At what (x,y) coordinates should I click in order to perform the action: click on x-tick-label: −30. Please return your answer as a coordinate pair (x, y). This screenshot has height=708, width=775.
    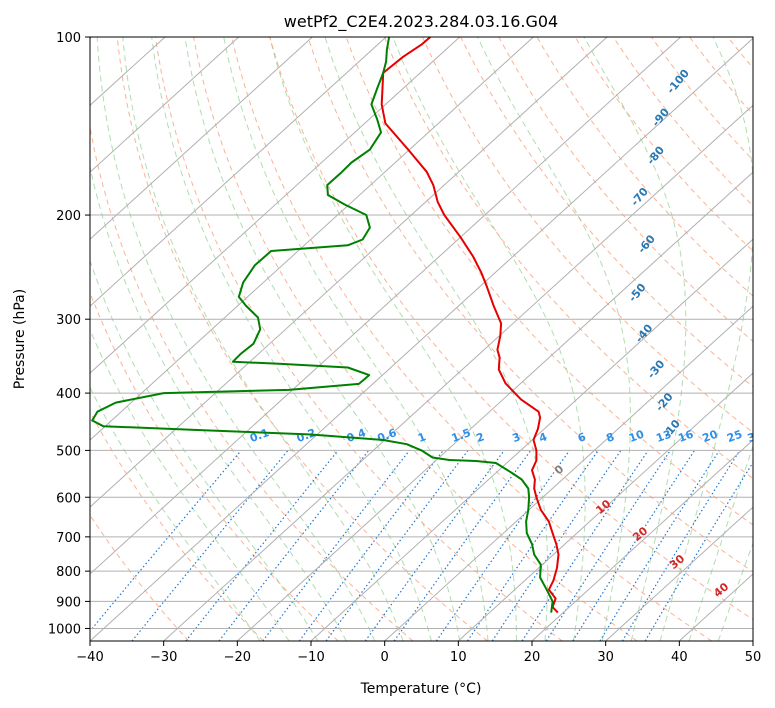
    Looking at the image, I should click on (163, 657).